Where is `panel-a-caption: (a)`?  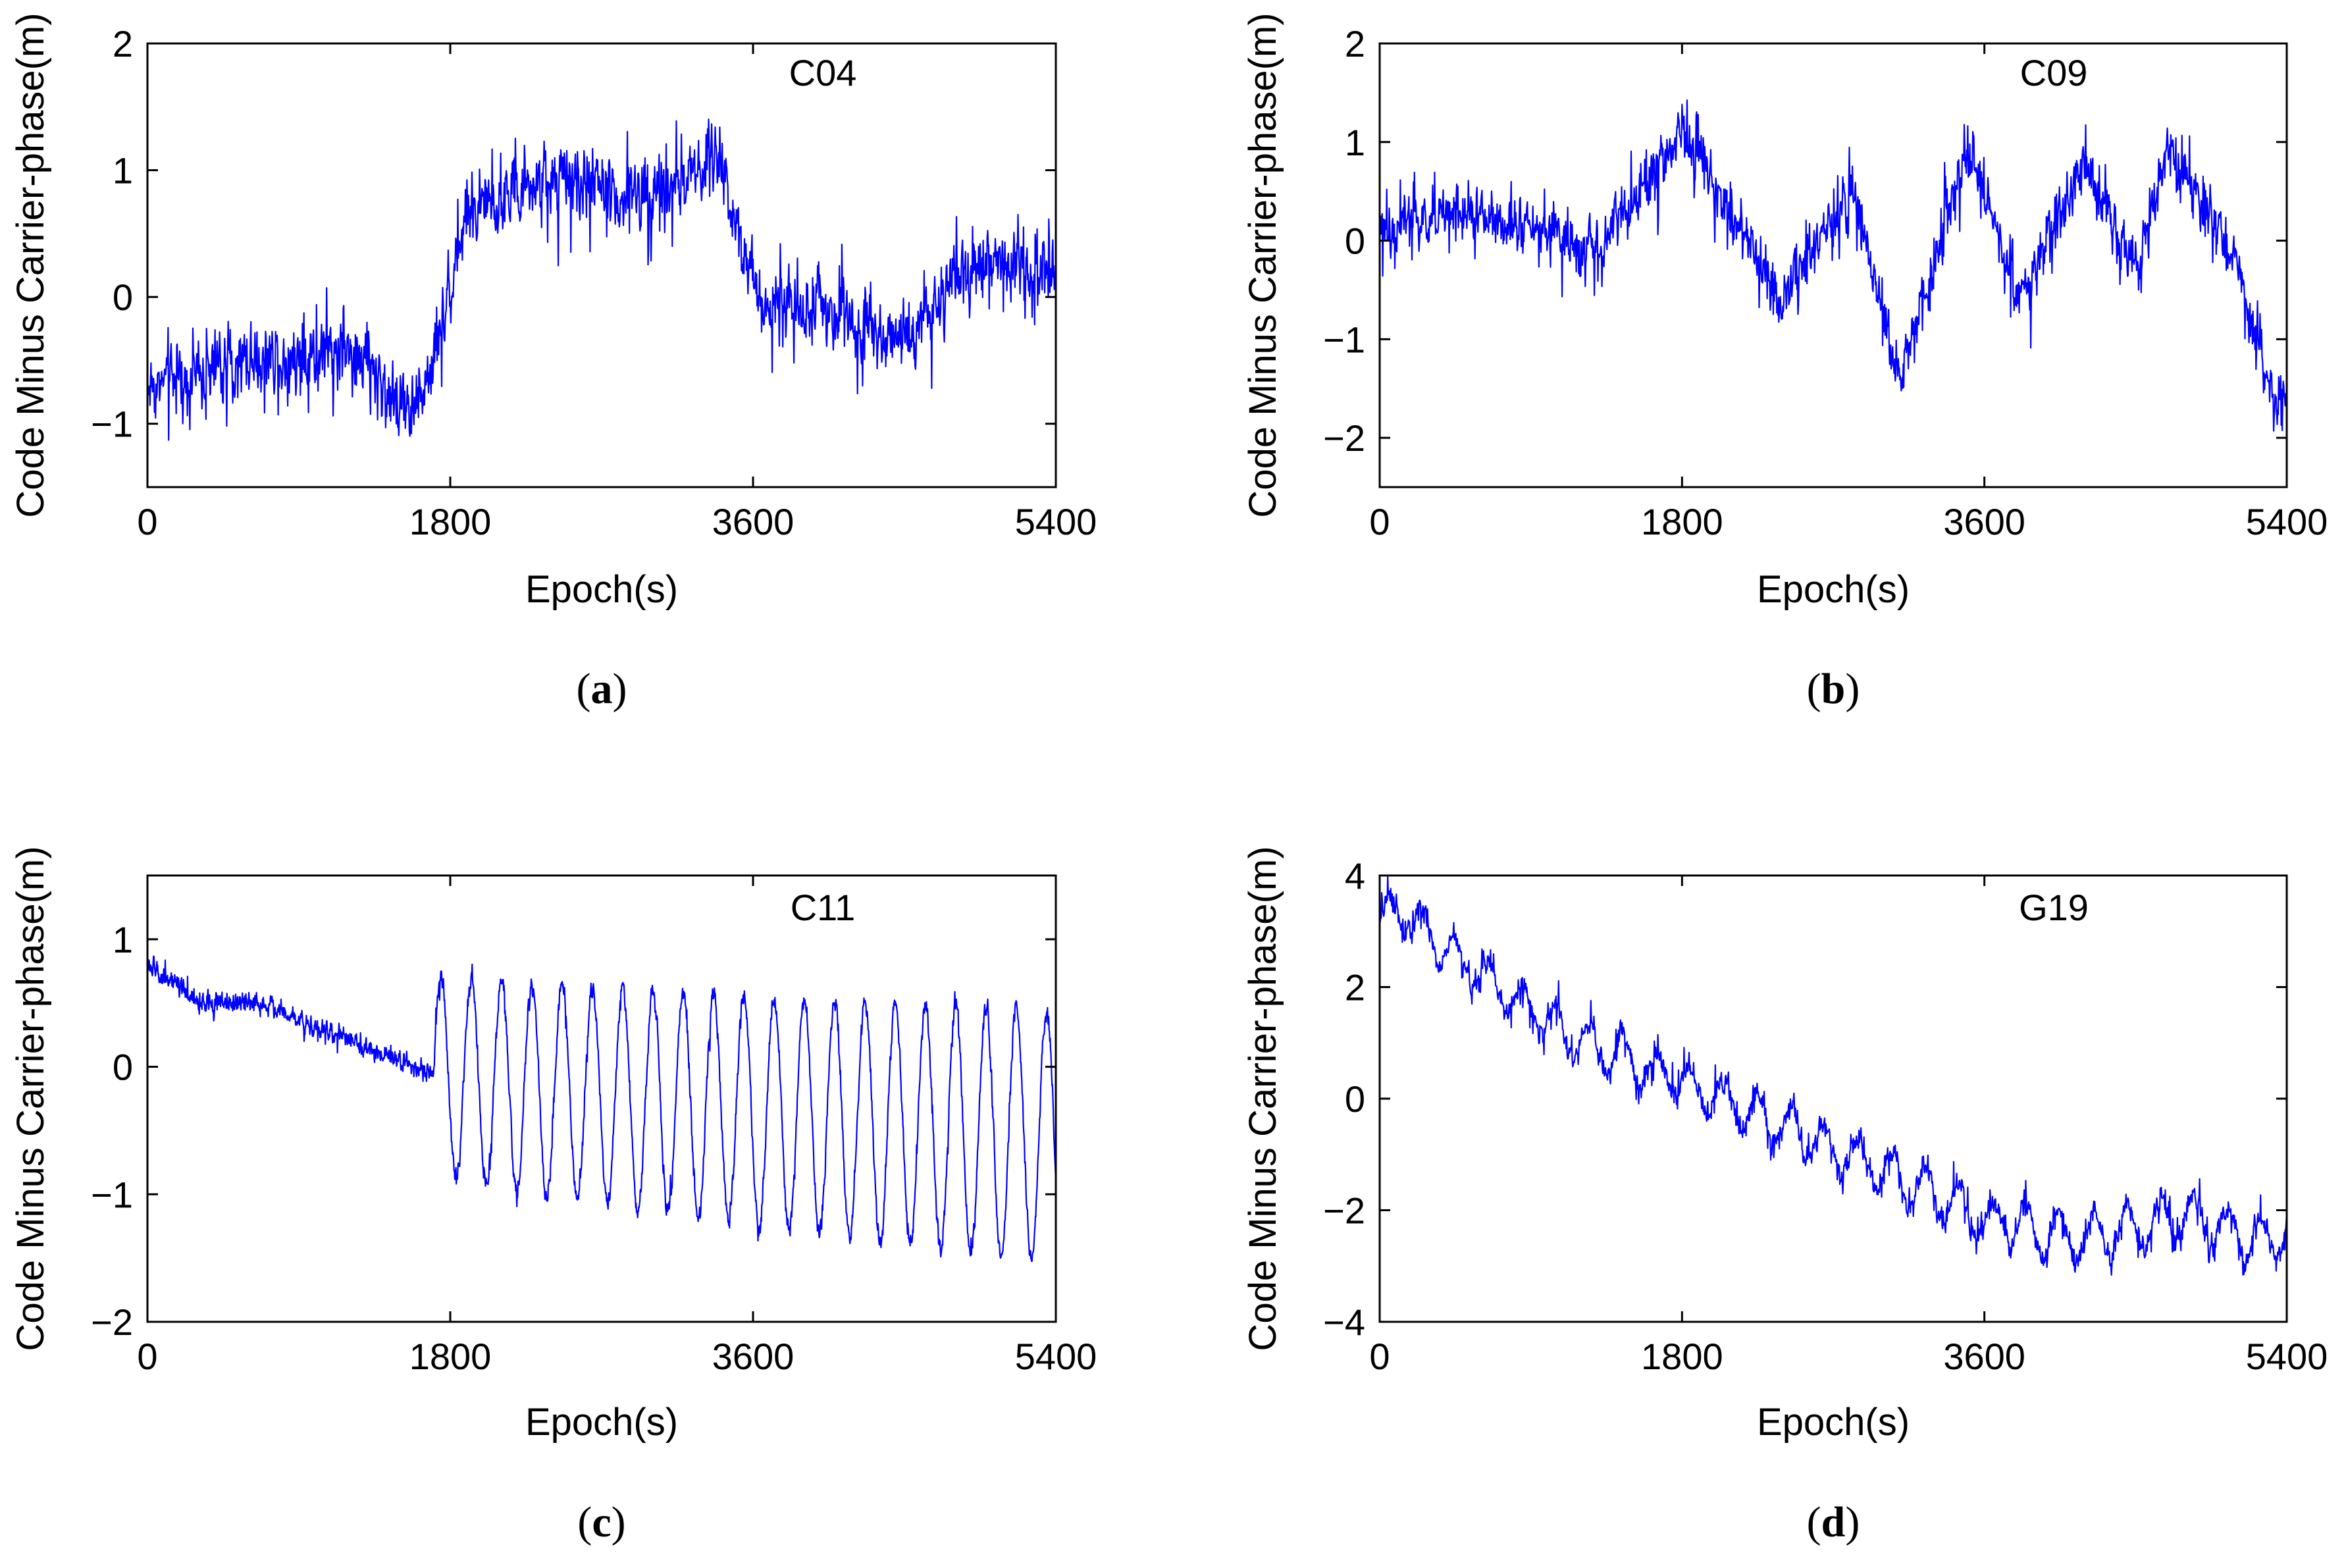
panel-a-caption: (a) is located at coordinates (602, 689).